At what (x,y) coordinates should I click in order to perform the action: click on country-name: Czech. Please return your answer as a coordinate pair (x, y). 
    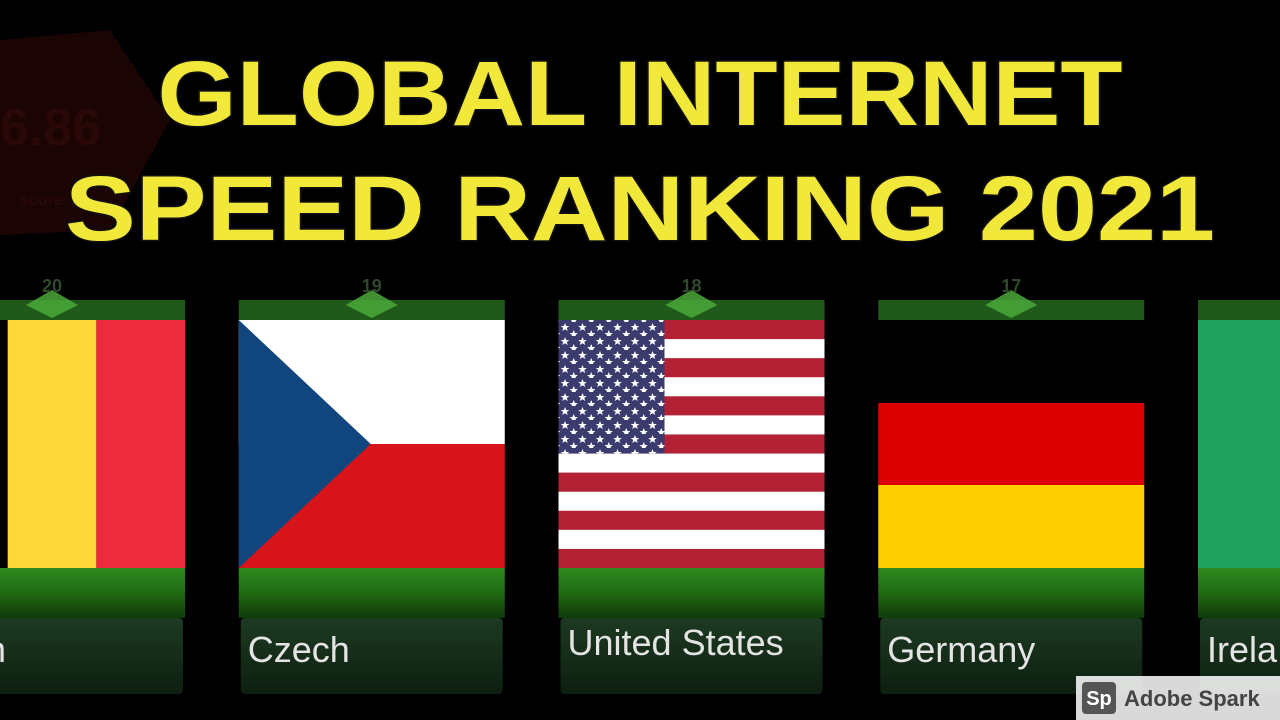
    Looking at the image, I should click on (299, 649).